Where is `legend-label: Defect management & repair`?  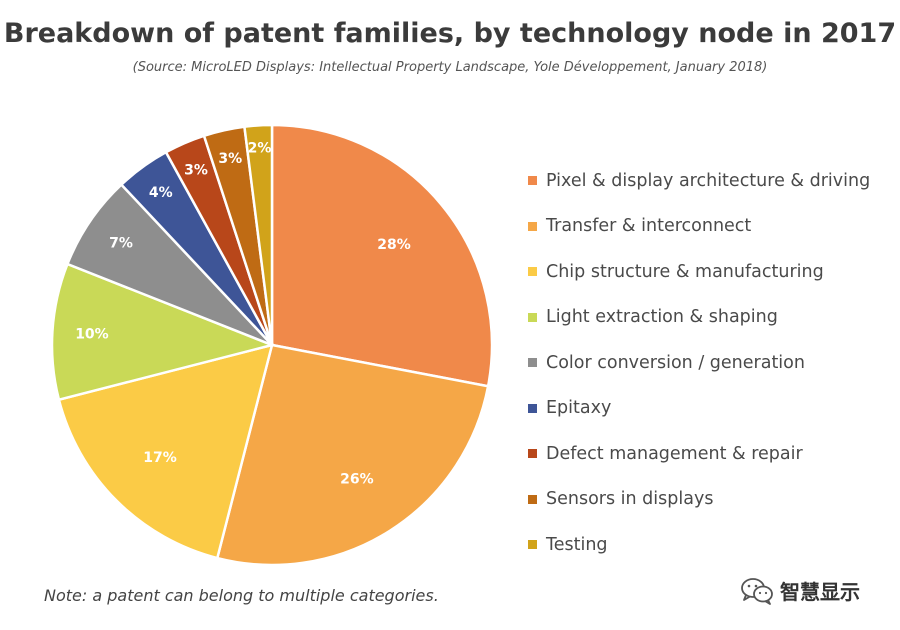 legend-label: Defect management & repair is located at coordinates (674, 453).